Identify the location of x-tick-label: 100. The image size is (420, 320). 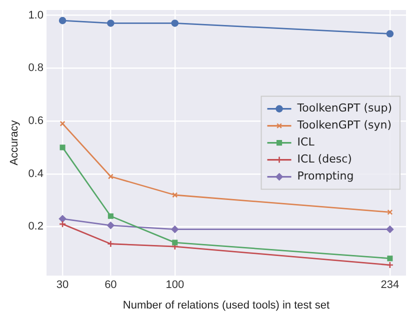
(175, 285).